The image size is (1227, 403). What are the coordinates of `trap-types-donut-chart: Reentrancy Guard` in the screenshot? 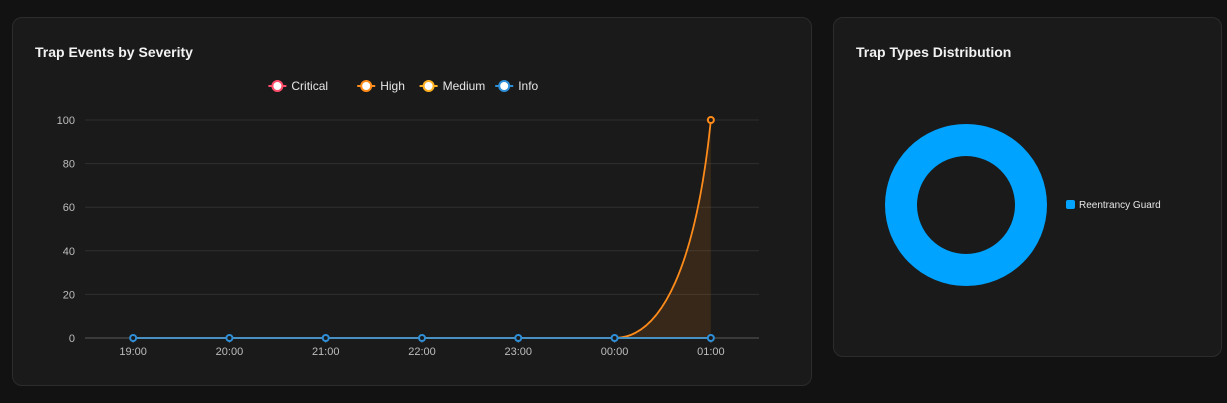 It's located at (1023, 205).